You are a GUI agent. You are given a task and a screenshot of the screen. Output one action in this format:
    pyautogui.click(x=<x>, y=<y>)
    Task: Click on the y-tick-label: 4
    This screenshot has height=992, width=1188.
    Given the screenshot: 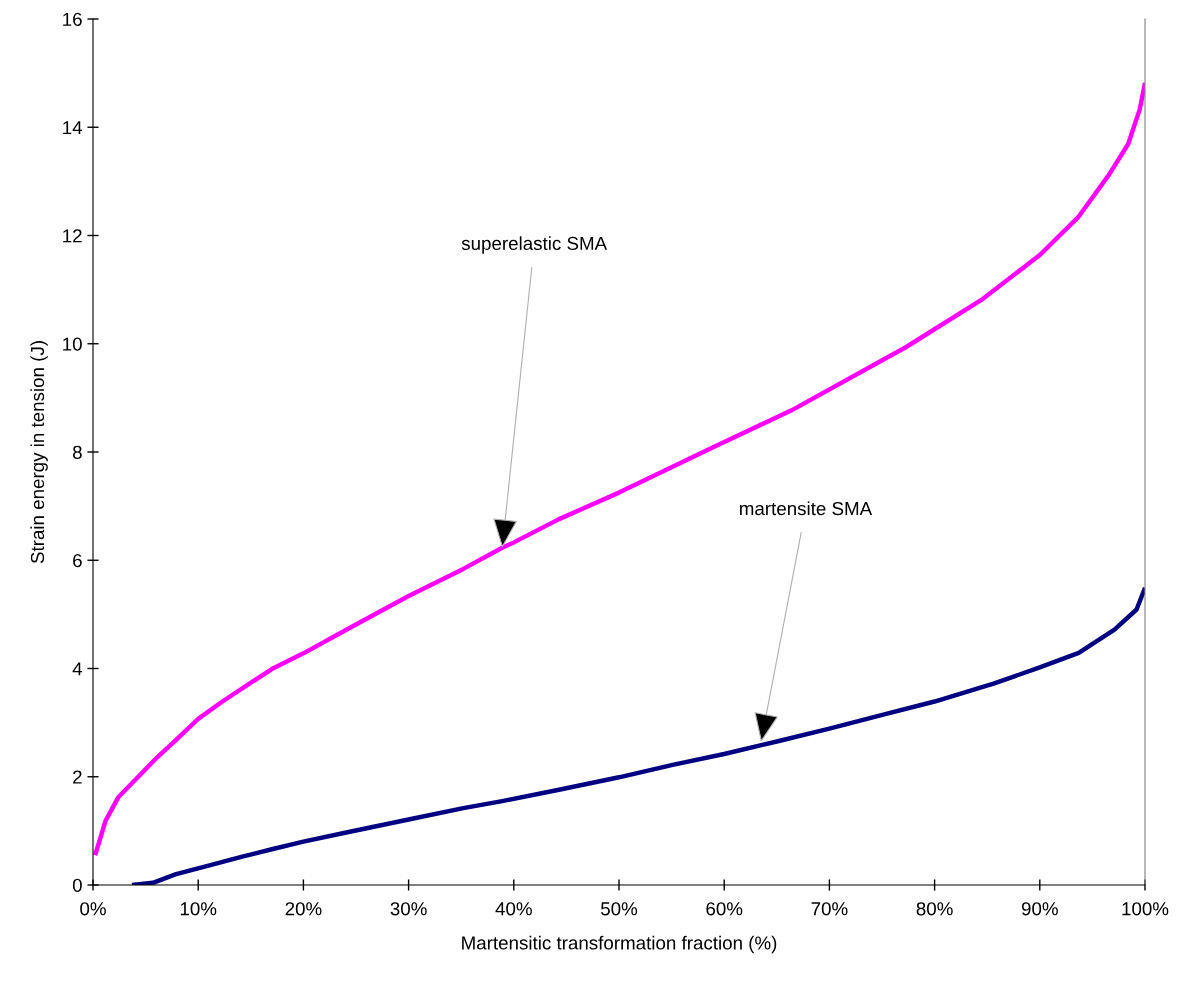 What is the action you would take?
    pyautogui.click(x=77, y=669)
    